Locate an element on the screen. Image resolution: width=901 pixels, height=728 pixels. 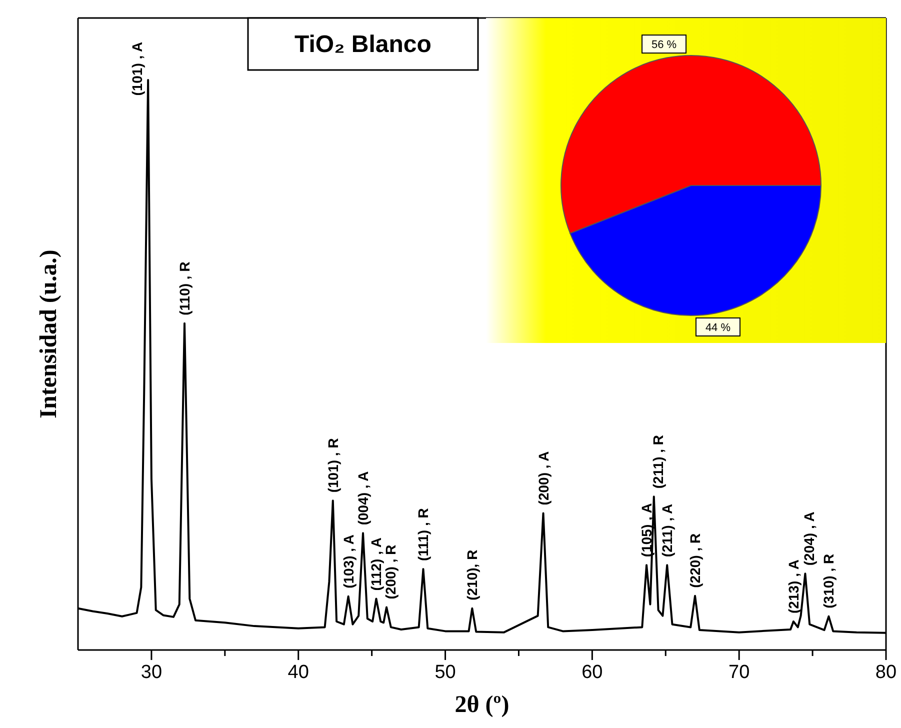
x-tick-label: 80 is located at coordinates (886, 672).